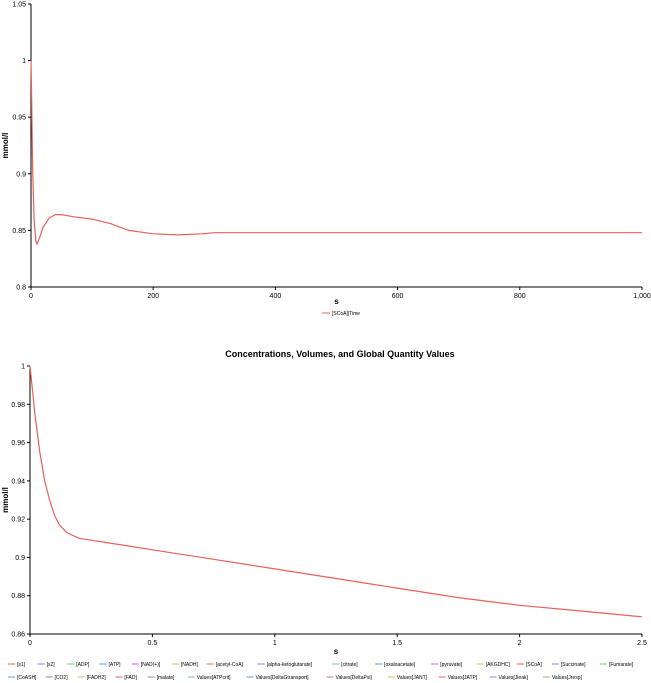 The image size is (651, 683). Describe the element at coordinates (21, 288) in the screenshot. I see `y-tick-label: 0.8` at that location.